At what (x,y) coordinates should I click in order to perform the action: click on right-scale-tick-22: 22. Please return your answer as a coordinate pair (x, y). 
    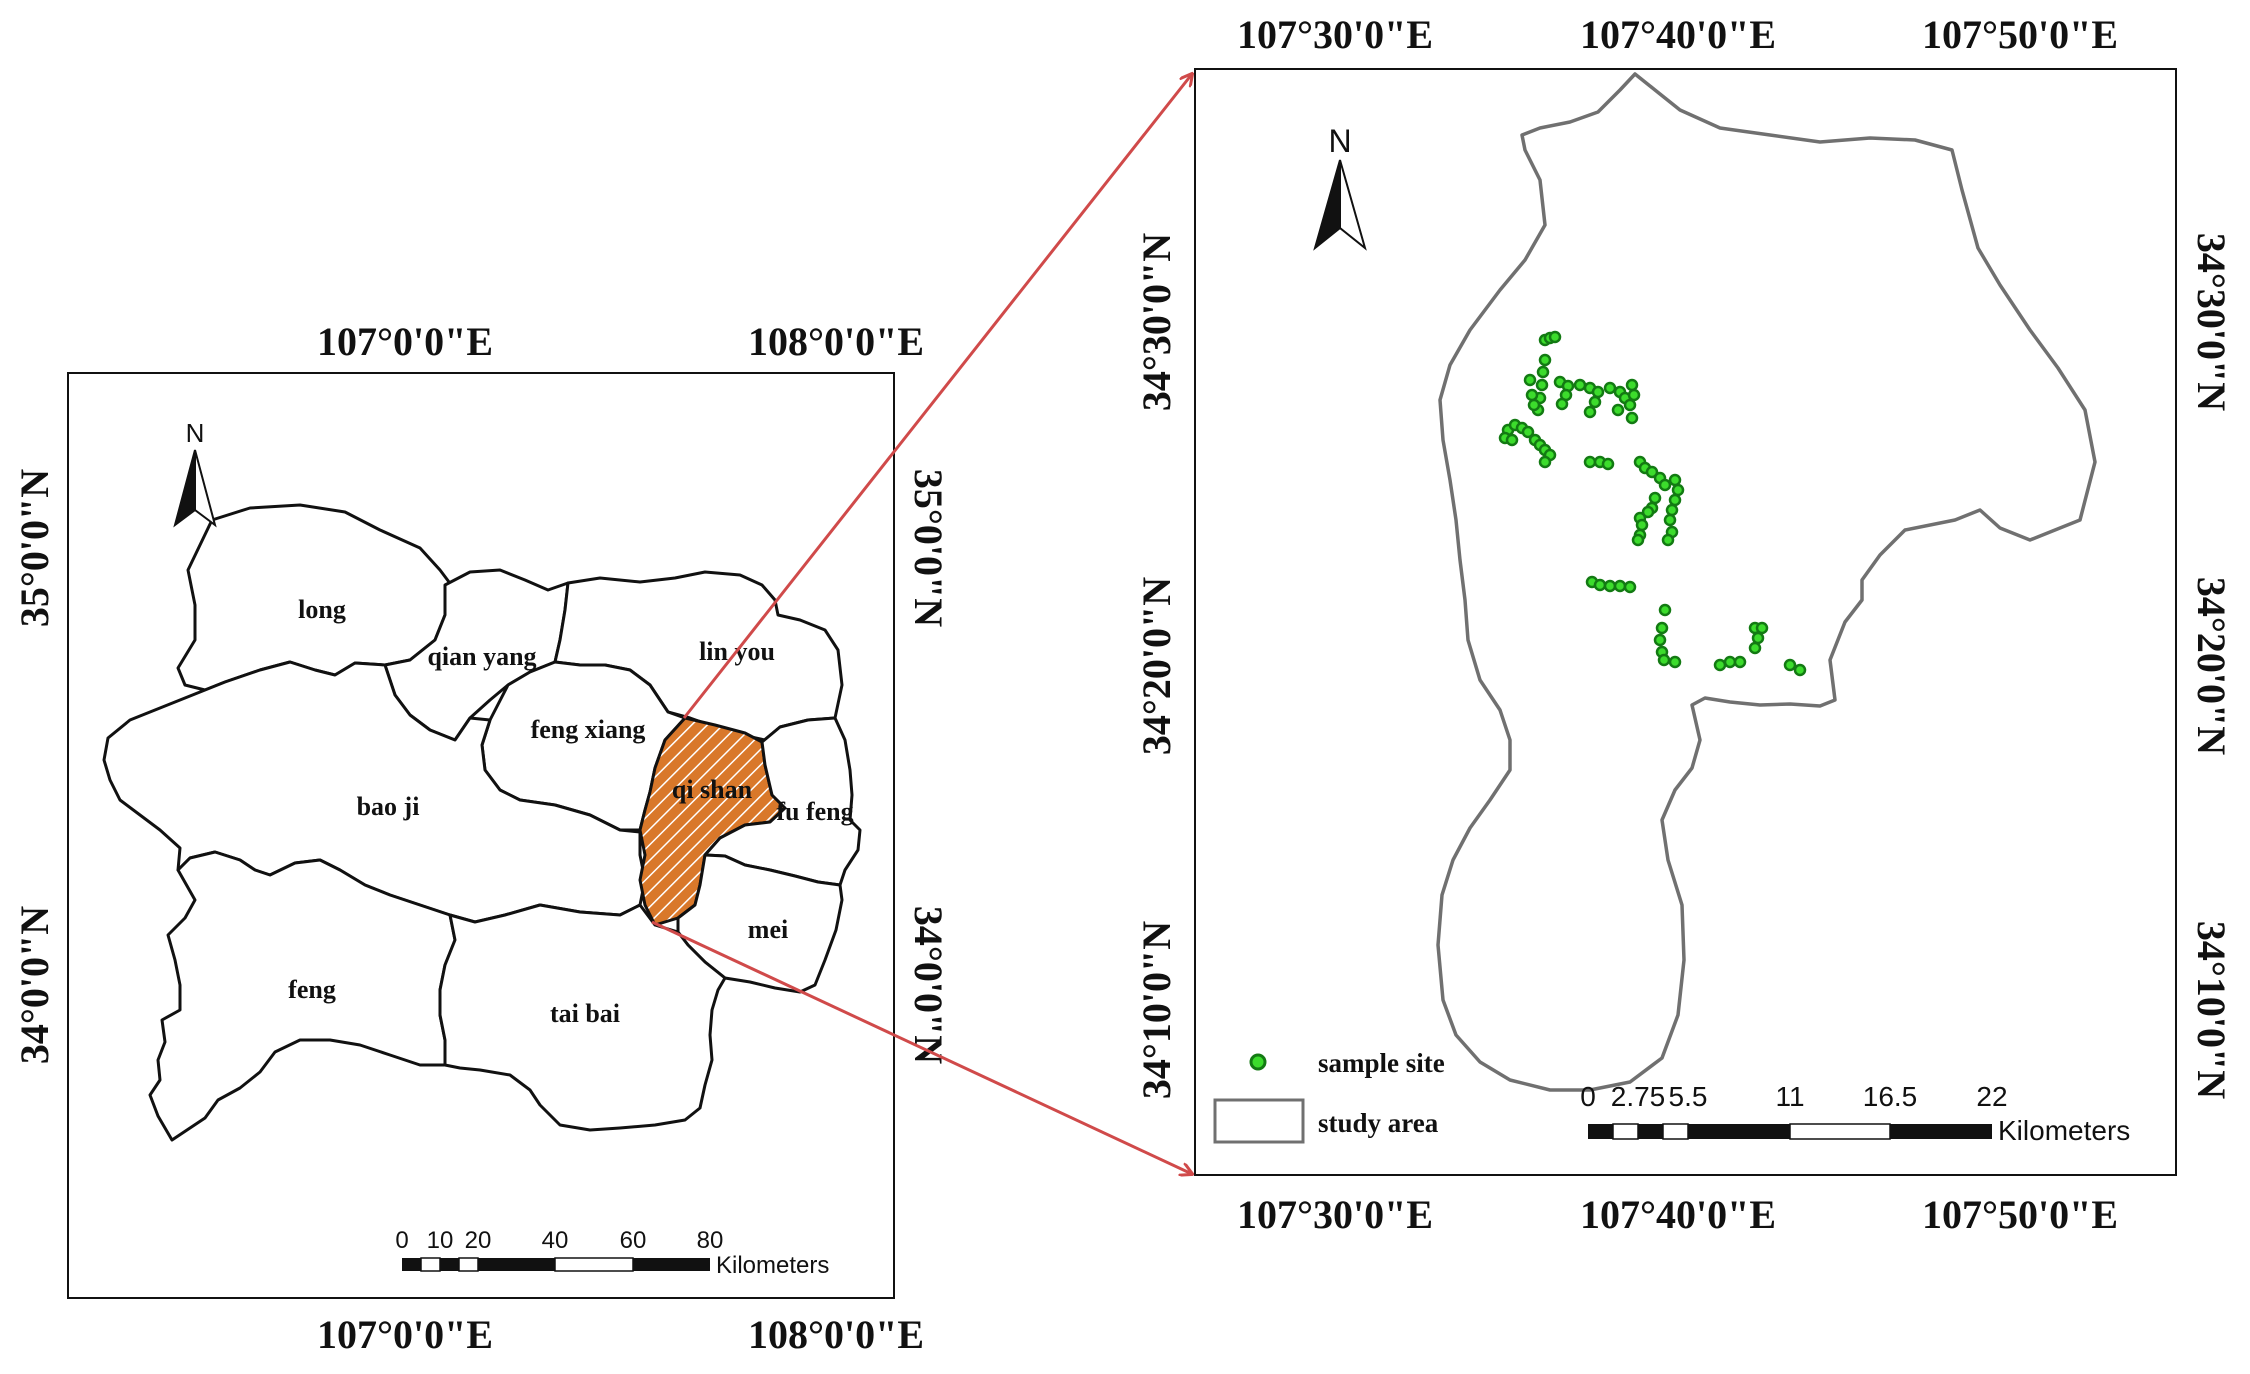
    Looking at the image, I should click on (1991, 1096).